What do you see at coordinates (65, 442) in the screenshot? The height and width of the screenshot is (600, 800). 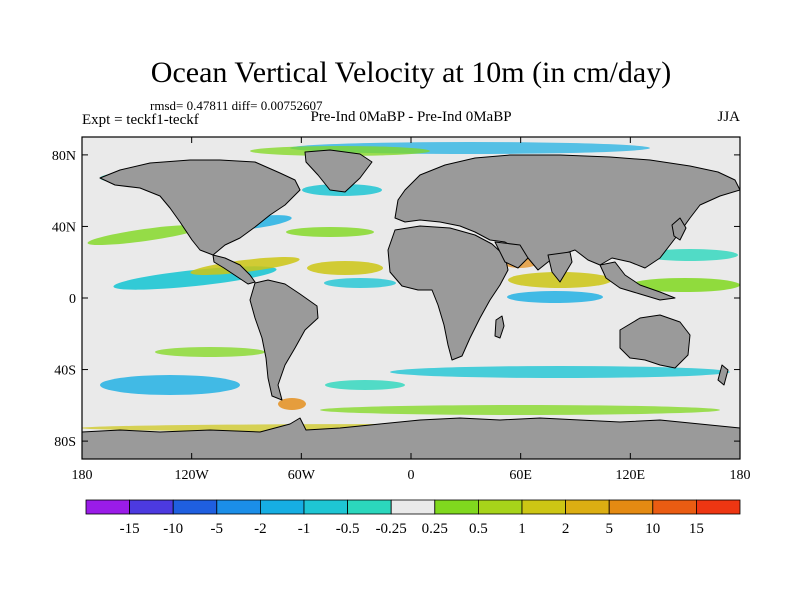 I see `lat-tick-label: 80S` at bounding box center [65, 442].